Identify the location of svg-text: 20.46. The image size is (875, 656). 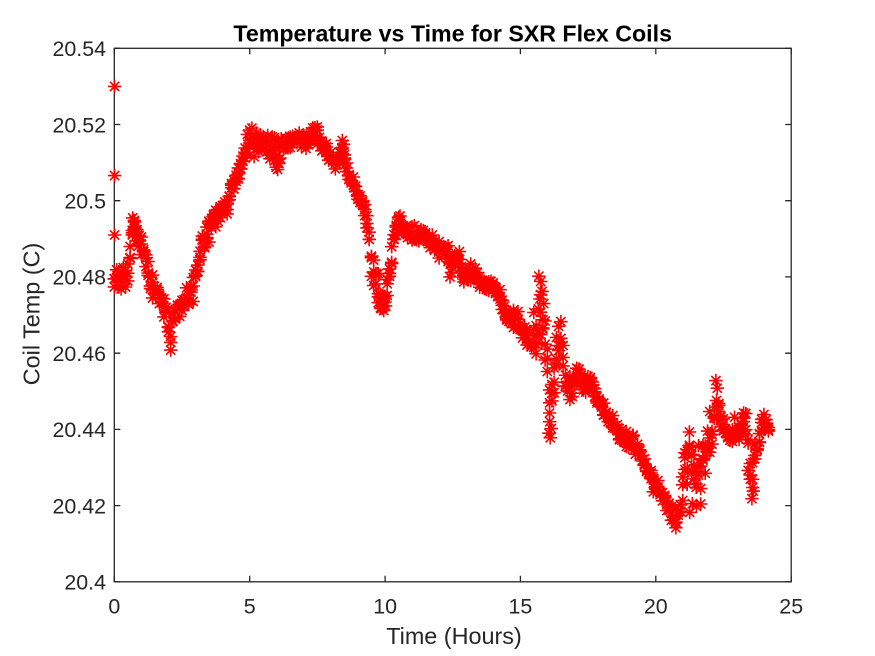
(79, 354).